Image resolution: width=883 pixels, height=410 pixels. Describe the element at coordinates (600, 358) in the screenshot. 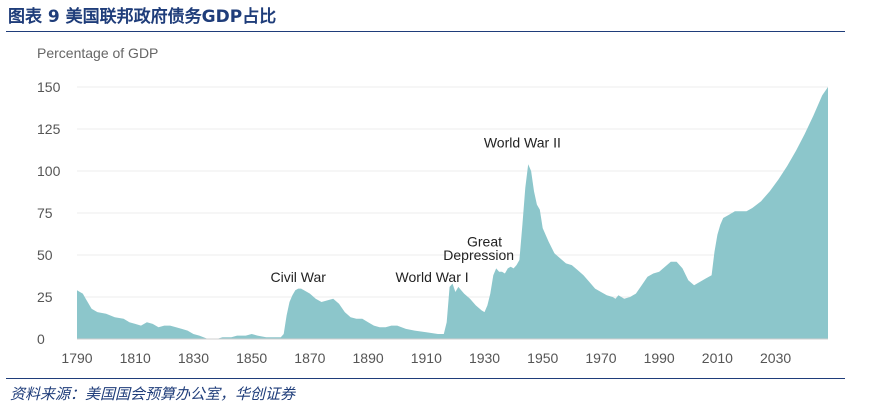

I see `x-tick-label: 1970` at that location.